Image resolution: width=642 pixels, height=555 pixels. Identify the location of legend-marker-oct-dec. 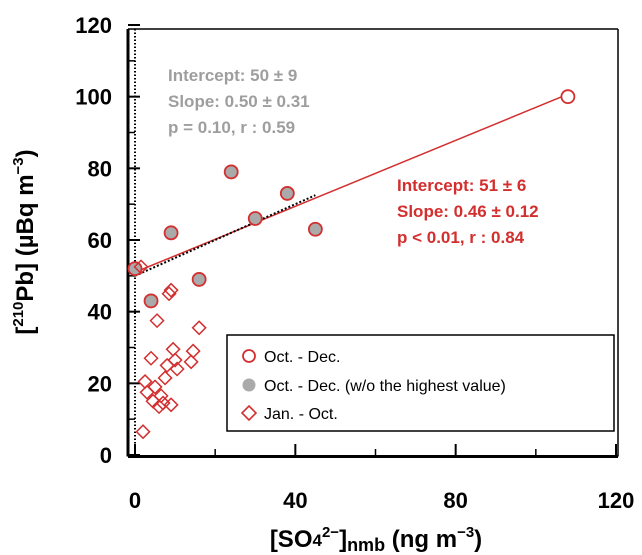
(249, 356).